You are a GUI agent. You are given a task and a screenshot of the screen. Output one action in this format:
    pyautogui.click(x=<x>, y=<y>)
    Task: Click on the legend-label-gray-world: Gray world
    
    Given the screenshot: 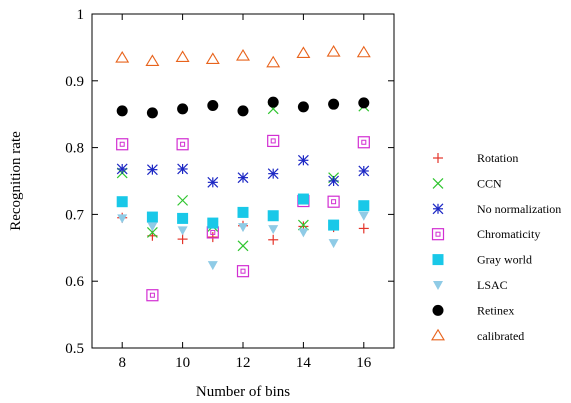 What is the action you would take?
    pyautogui.click(x=504, y=260)
    